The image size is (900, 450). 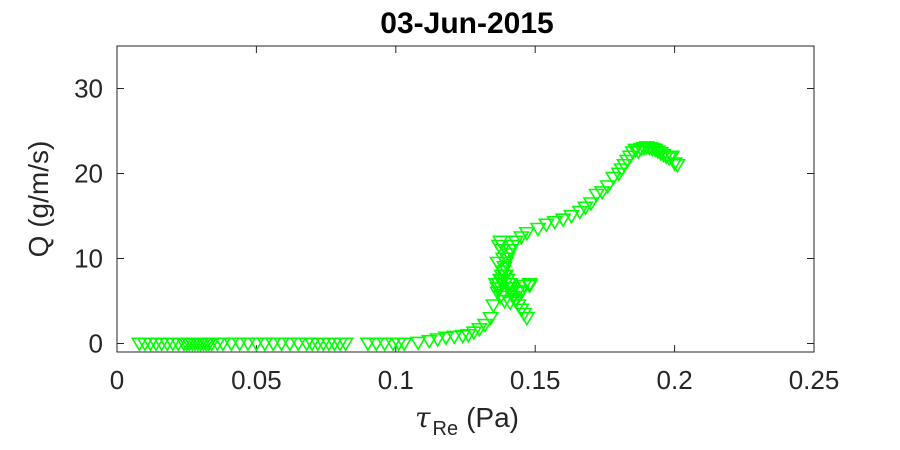 I want to click on y-tick-label: 10, so click(x=88, y=259).